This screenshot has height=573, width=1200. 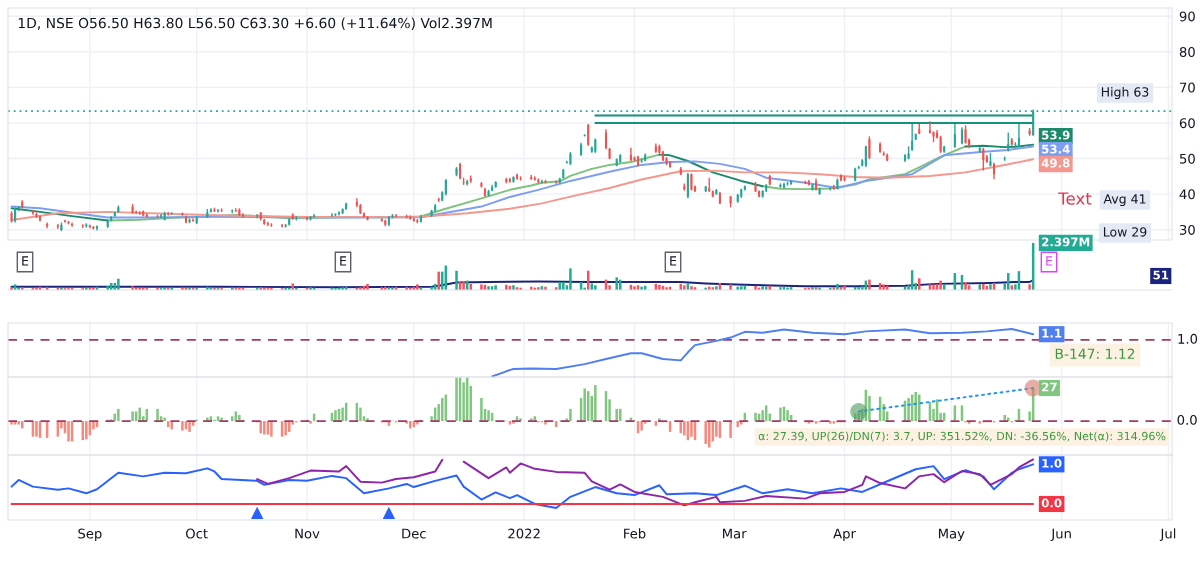 What do you see at coordinates (735, 533) in the screenshot?
I see `x-tick-label: Mar` at bounding box center [735, 533].